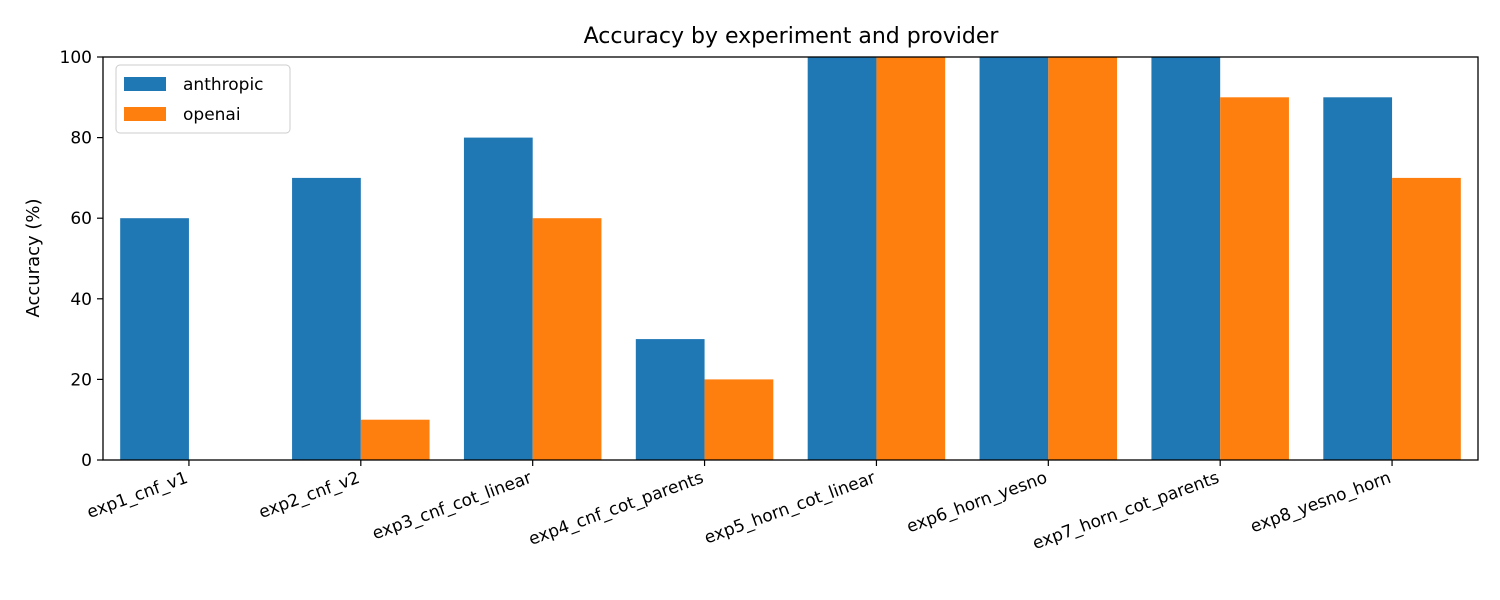 The height and width of the screenshot is (600, 1500). What do you see at coordinates (154, 339) in the screenshot?
I see `bar-anthropic-exp1_cnf_v1` at bounding box center [154, 339].